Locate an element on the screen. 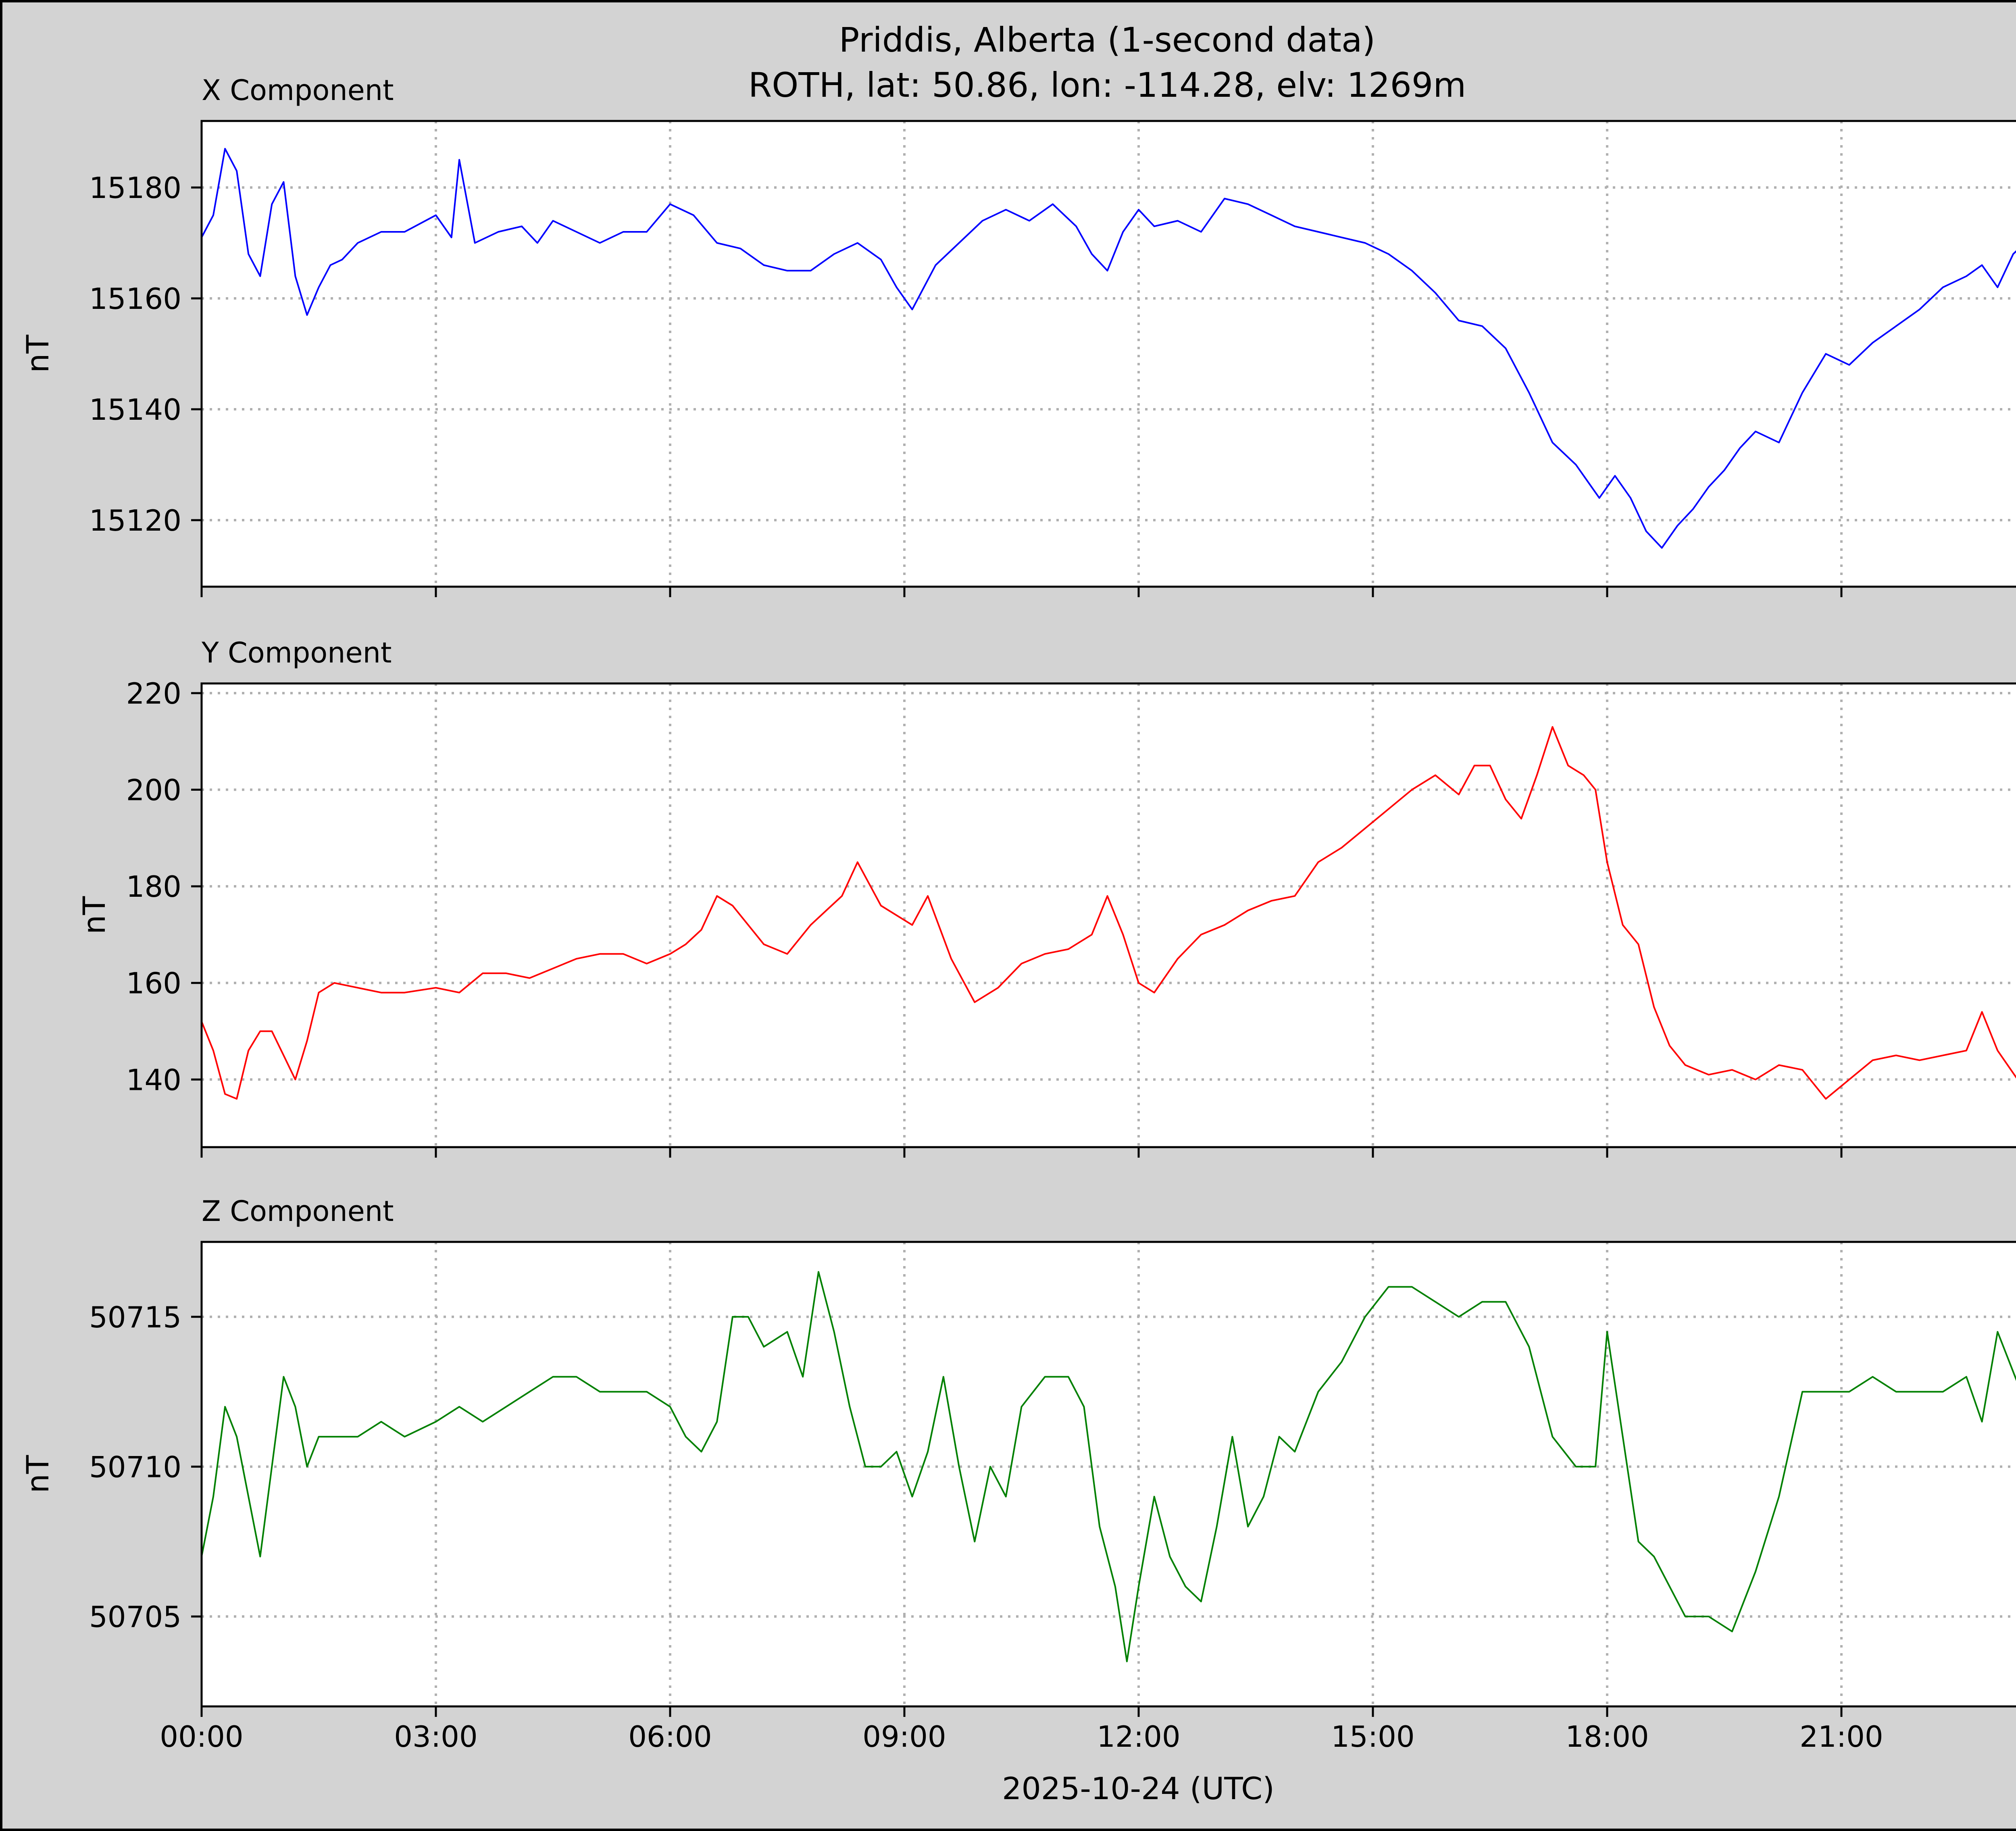  figure-title-line1: Priddis, Alberta (1-second data) is located at coordinates (1107, 40).